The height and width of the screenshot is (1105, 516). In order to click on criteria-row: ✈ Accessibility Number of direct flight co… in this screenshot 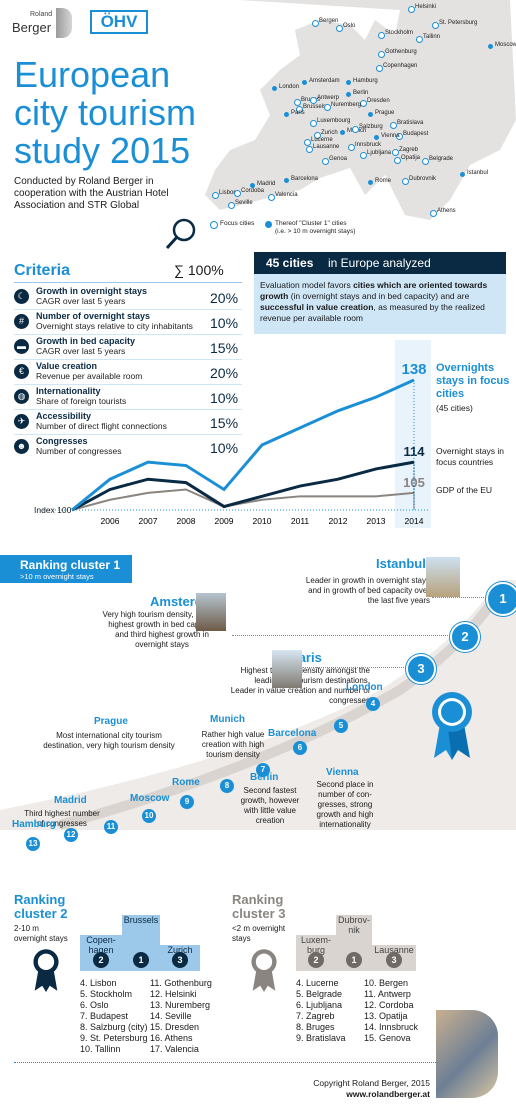, I will do `click(126, 425)`.